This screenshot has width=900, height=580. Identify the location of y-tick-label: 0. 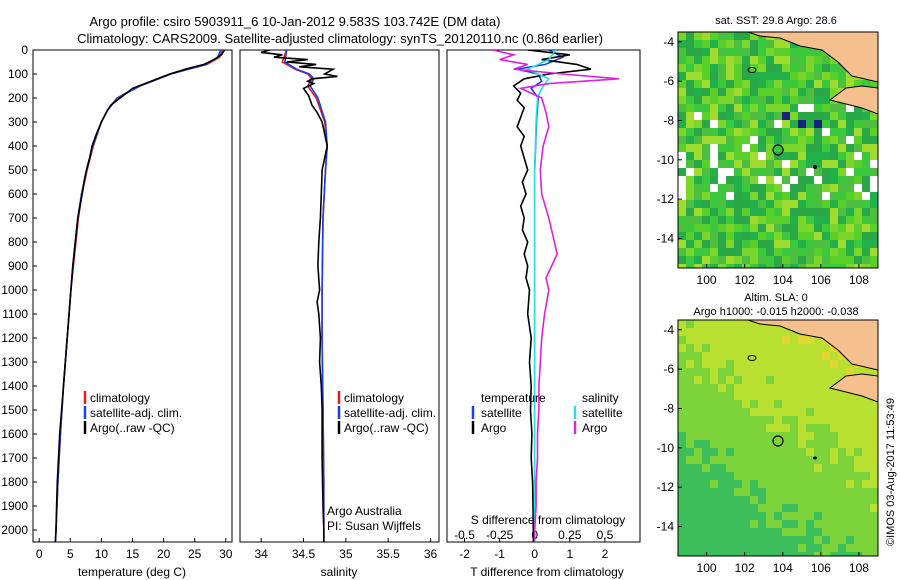
(24, 50).